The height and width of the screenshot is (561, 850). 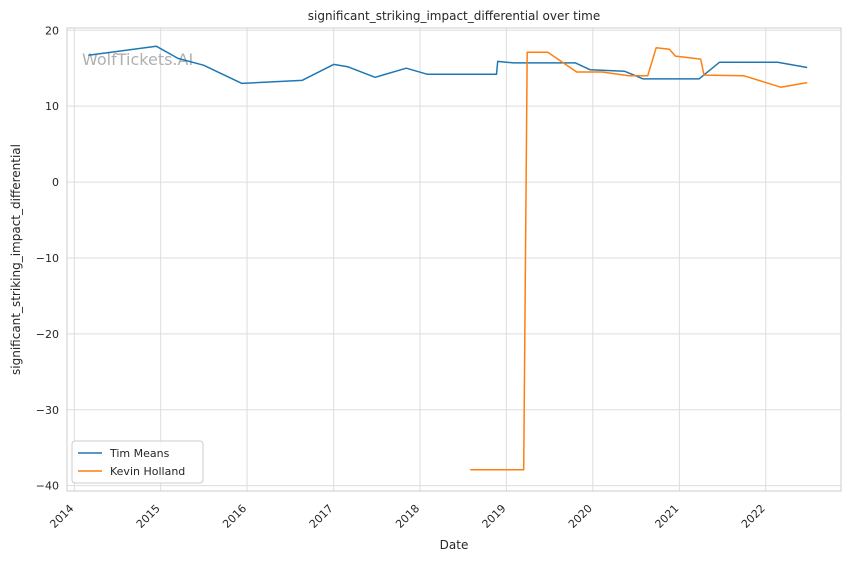 I want to click on x-tick-label: 2017, so click(x=321, y=516).